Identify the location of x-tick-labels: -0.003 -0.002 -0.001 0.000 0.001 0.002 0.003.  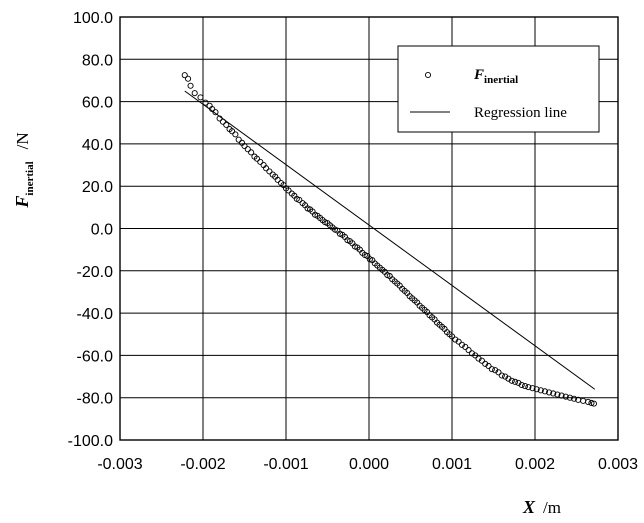
(367, 464).